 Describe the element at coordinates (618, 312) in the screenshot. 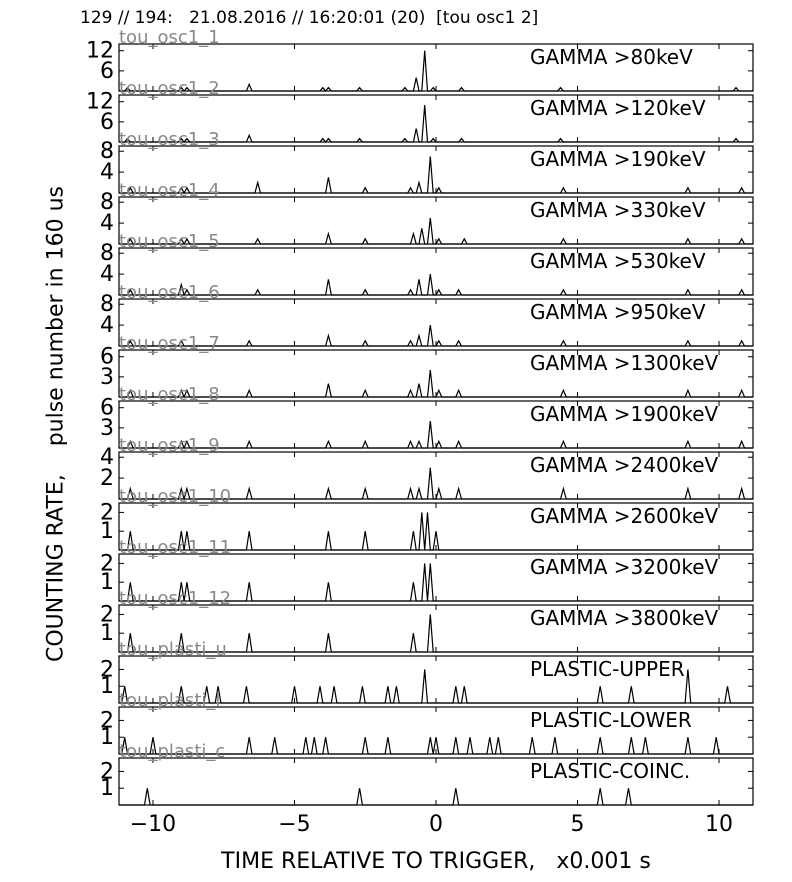

I see `panel-label: GAMMA >950keV` at that location.